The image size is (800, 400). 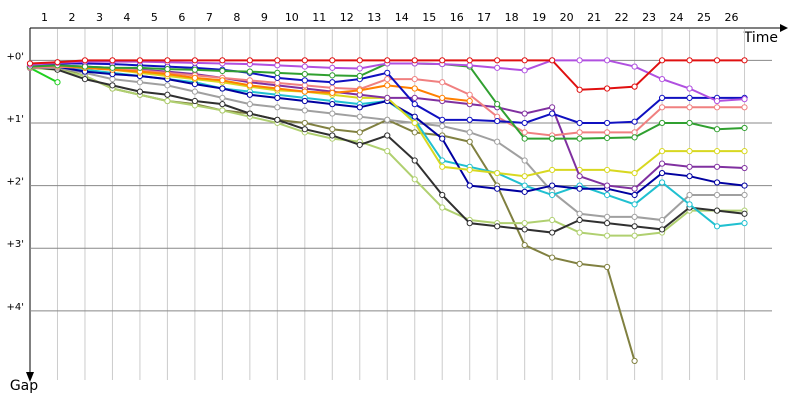 What do you see at coordinates (99, 17) in the screenshot?
I see `x-tick-label: 3` at bounding box center [99, 17].